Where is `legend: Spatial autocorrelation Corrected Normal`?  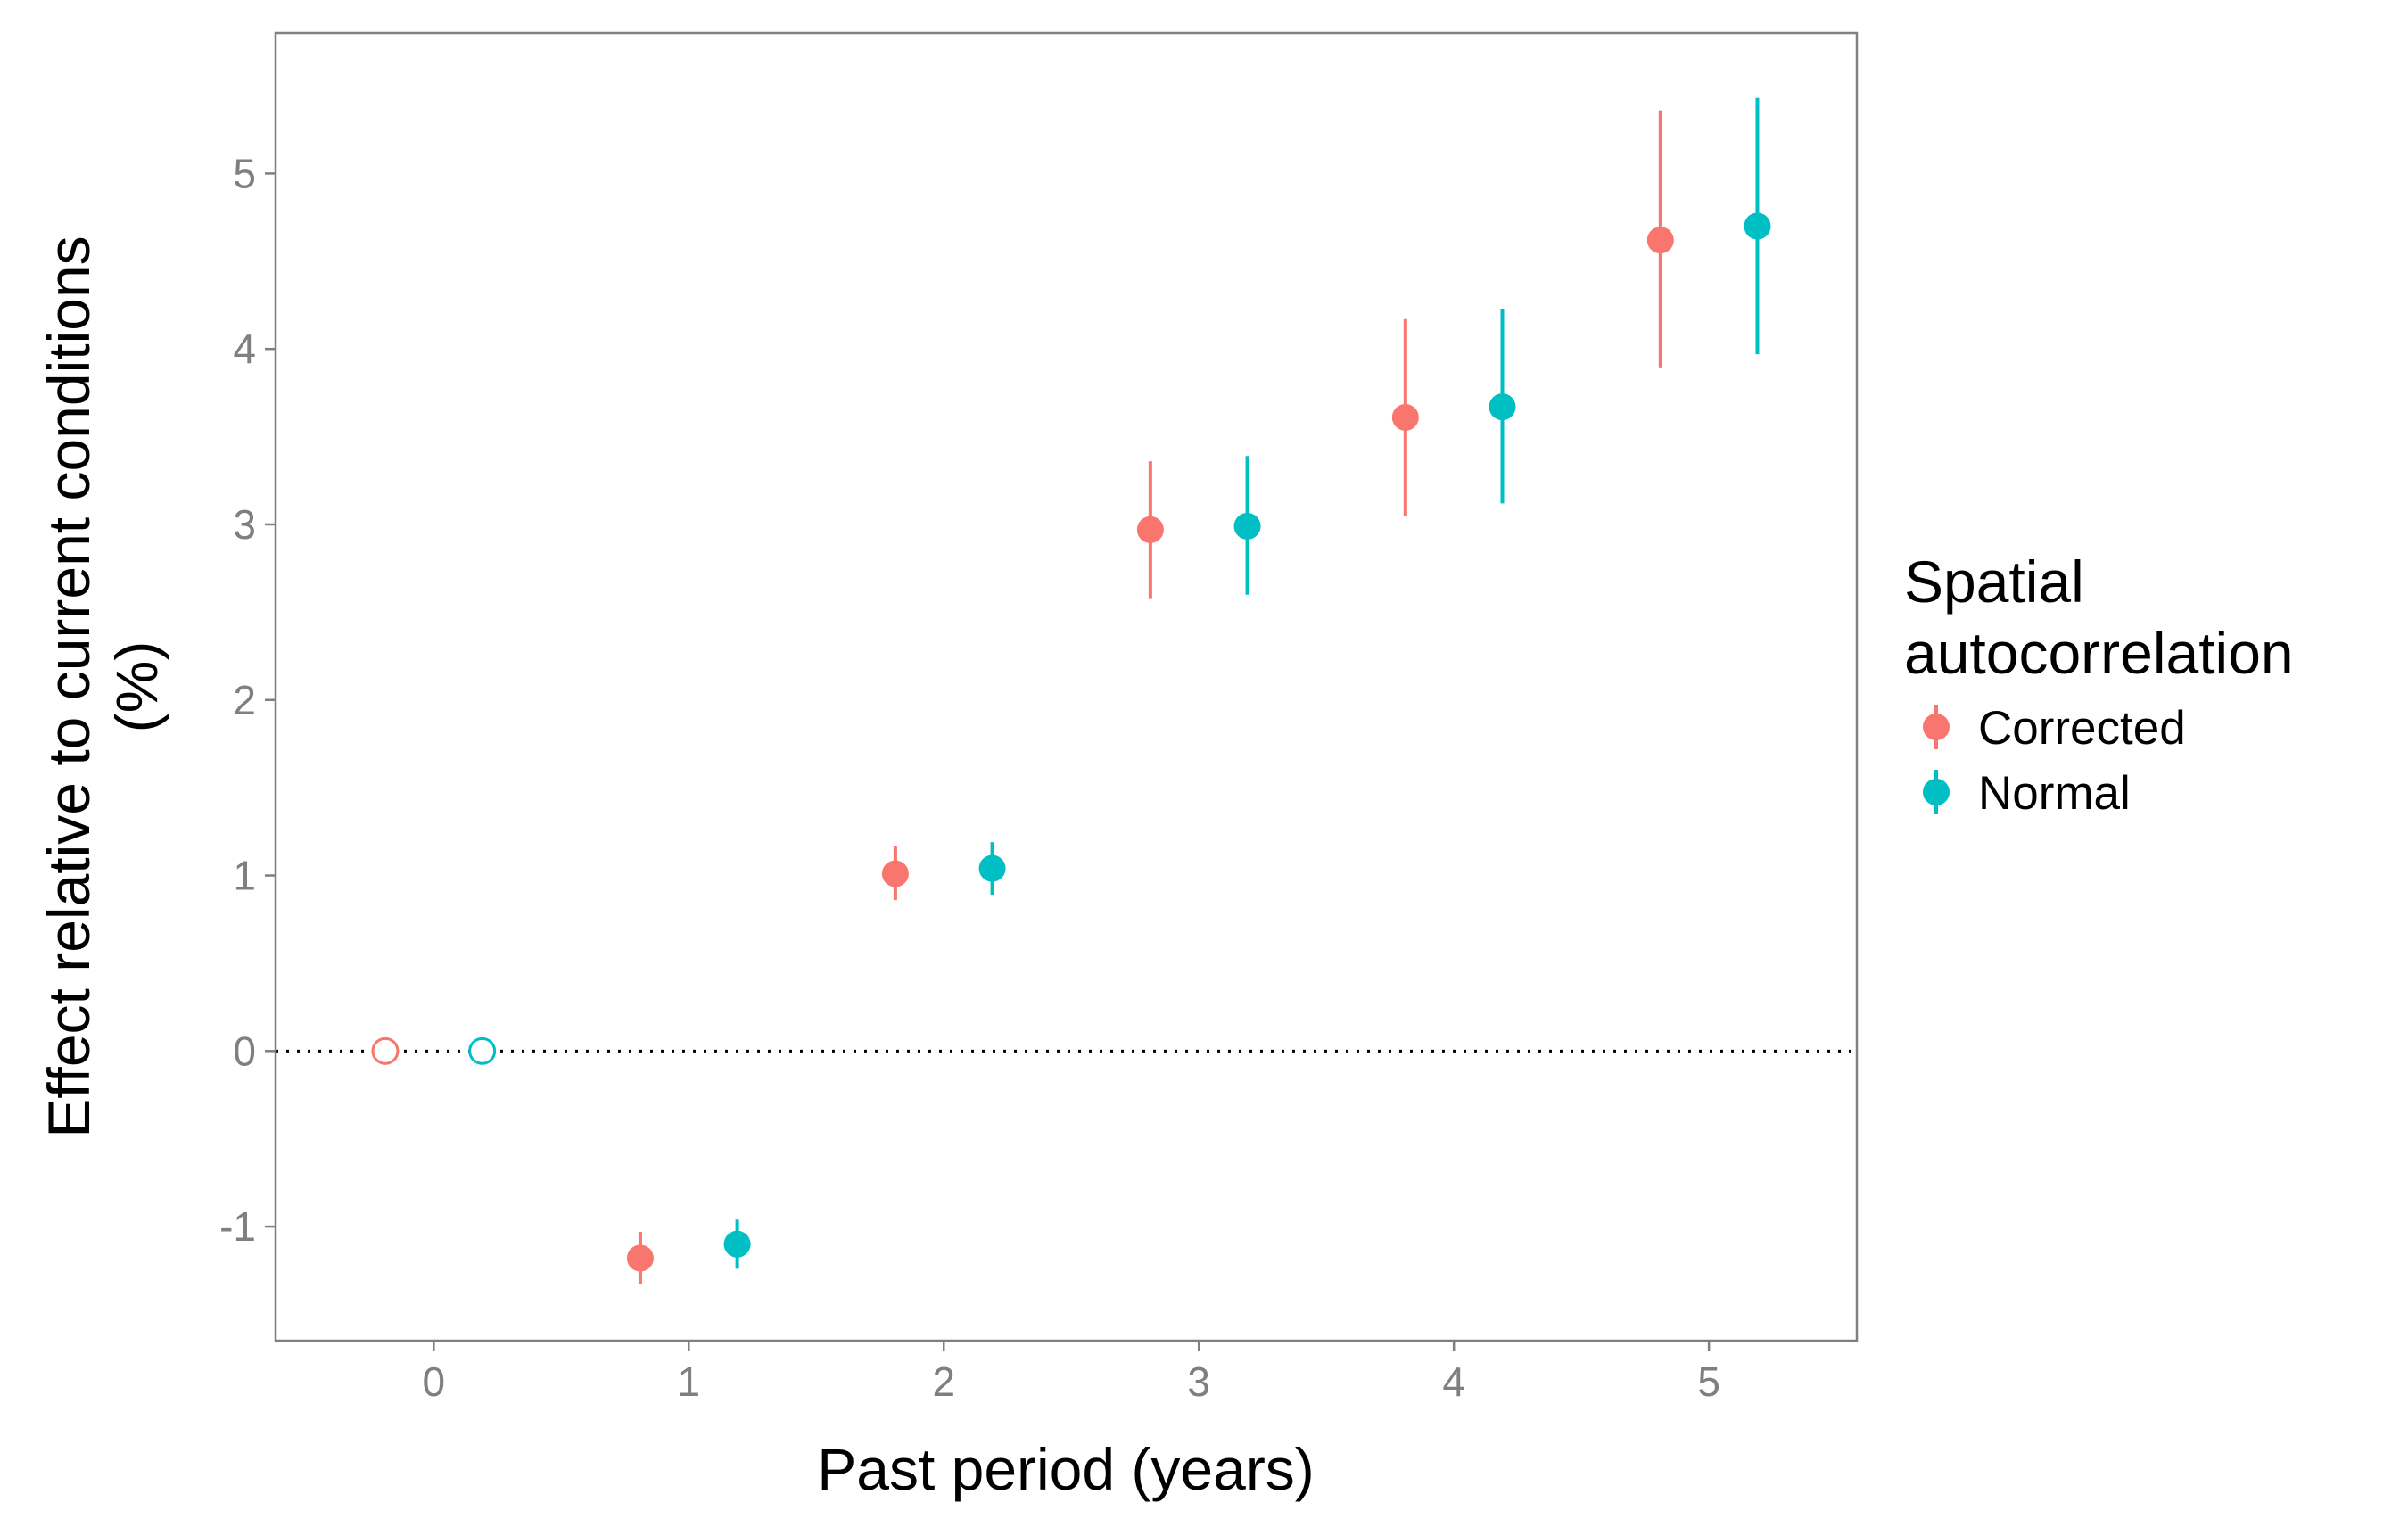
legend: Spatial autocorrelation Corrected Normal is located at coordinates (2099, 684).